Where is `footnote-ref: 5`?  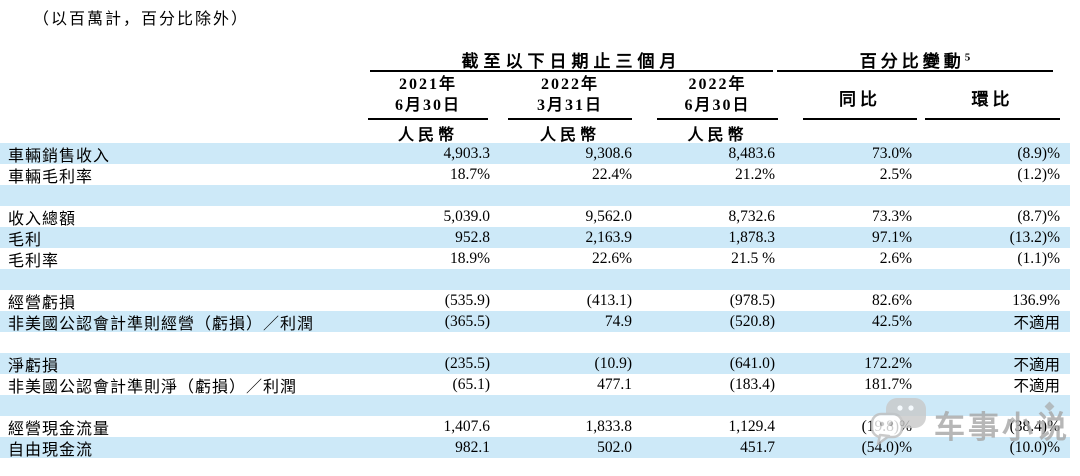
footnote-ref: 5 is located at coordinates (967, 57).